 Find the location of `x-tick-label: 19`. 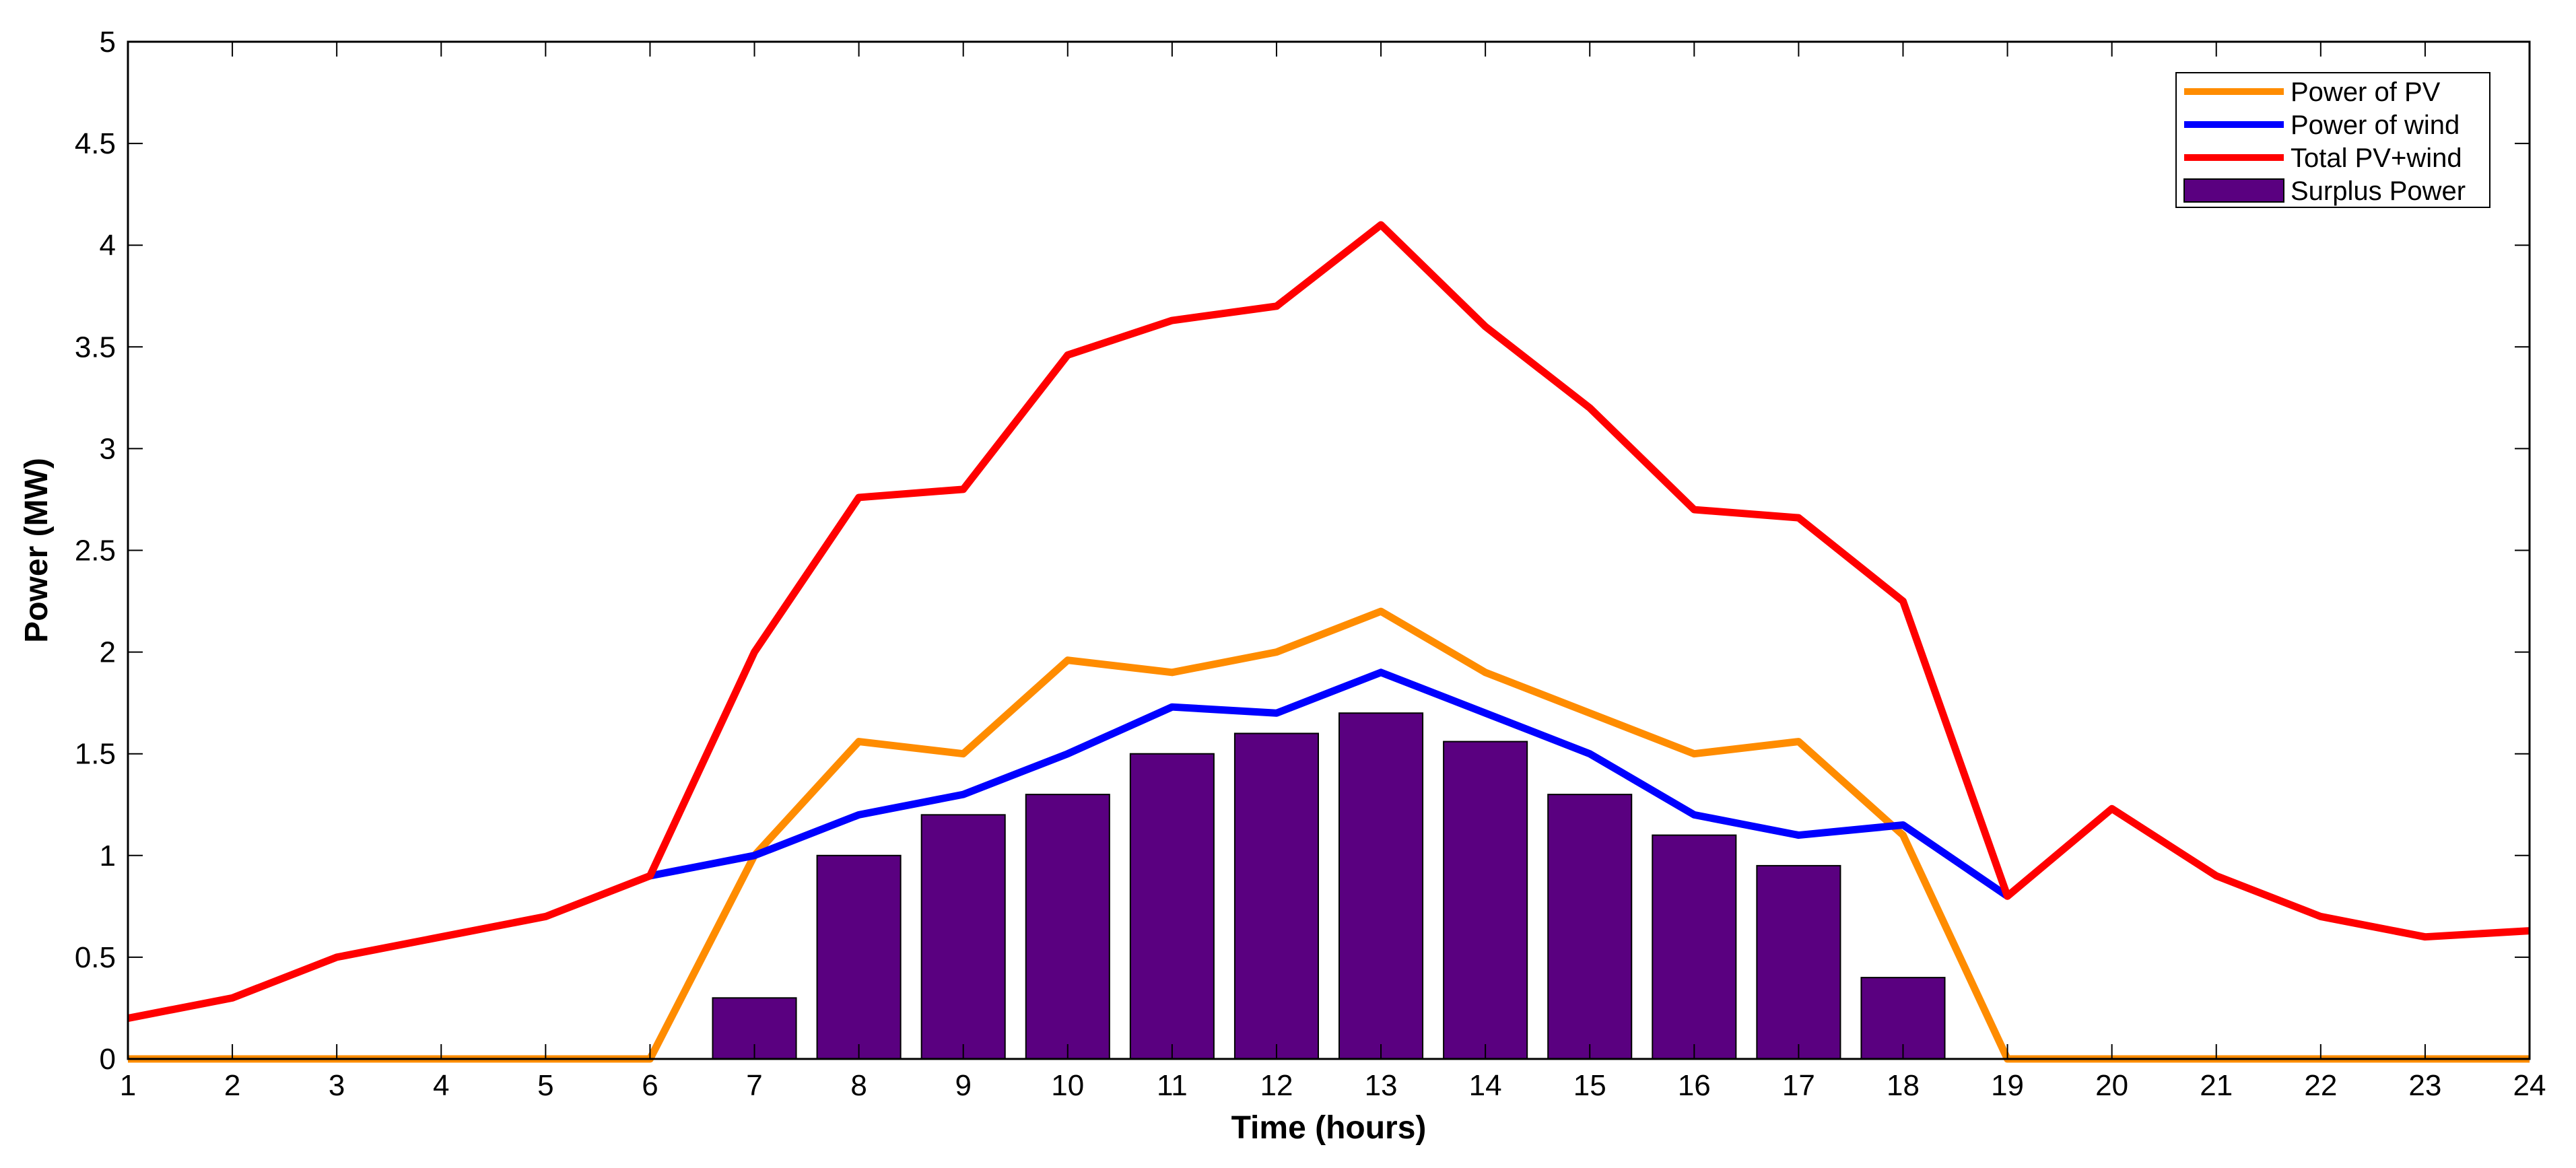

x-tick-label: 19 is located at coordinates (2007, 1085).